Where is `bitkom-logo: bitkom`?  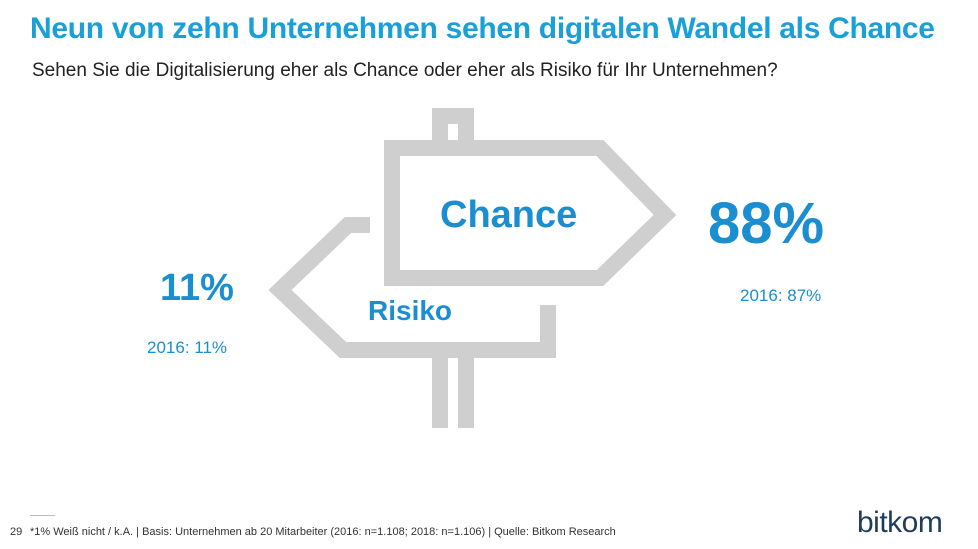 bitkom-logo: bitkom is located at coordinates (900, 522).